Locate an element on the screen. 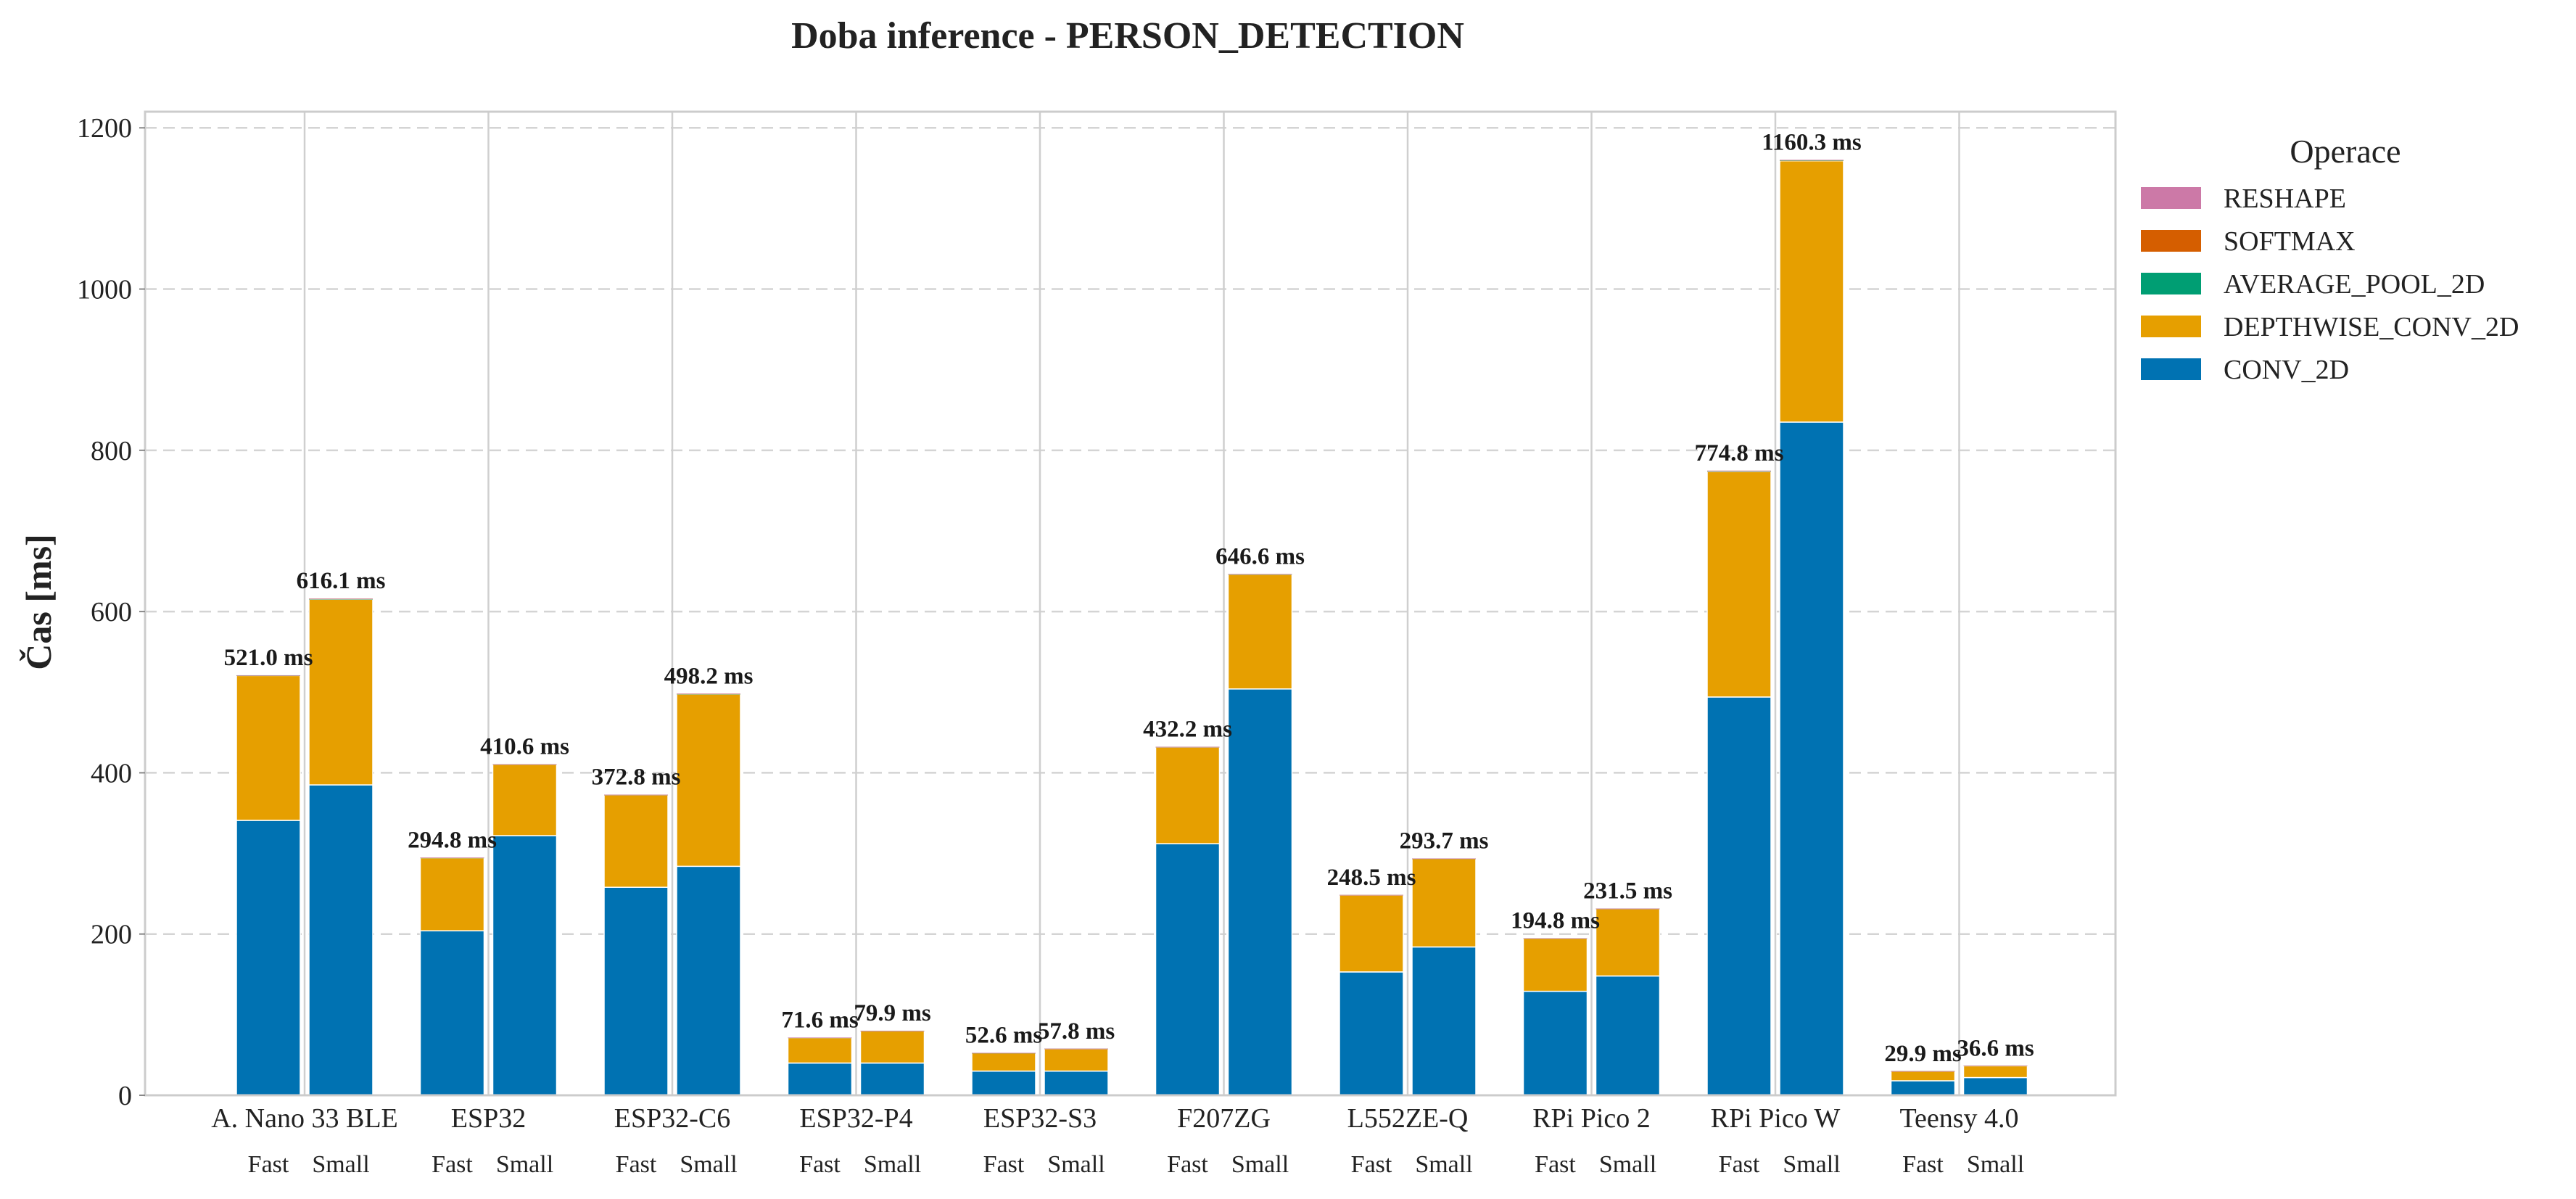 Image resolution: width=2576 pixels, height=1199 pixels. y-tick-label: 1200 is located at coordinates (104, 128).